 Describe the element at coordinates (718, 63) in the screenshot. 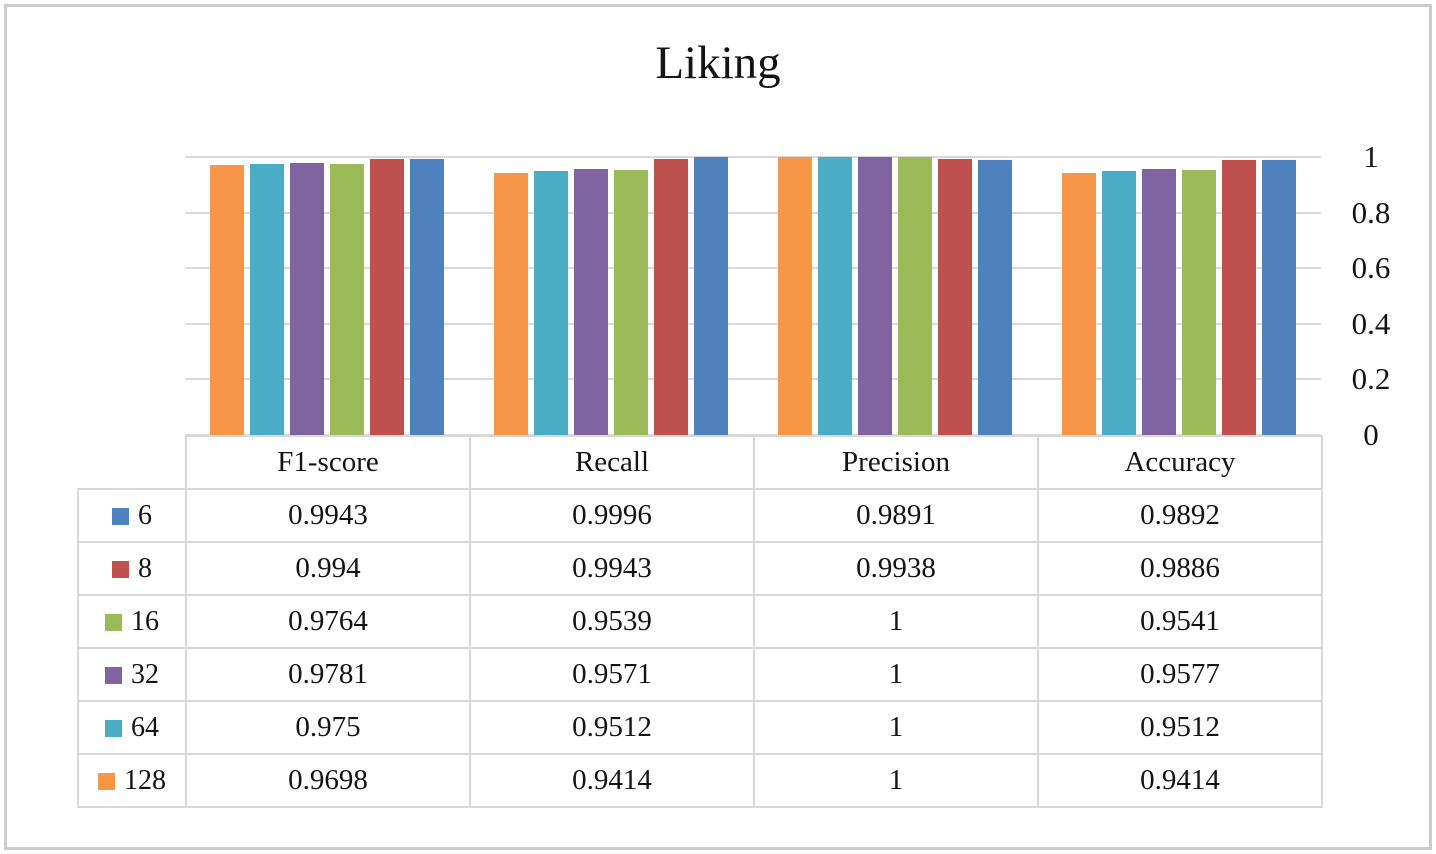

I see `chart-title: Liking` at that location.